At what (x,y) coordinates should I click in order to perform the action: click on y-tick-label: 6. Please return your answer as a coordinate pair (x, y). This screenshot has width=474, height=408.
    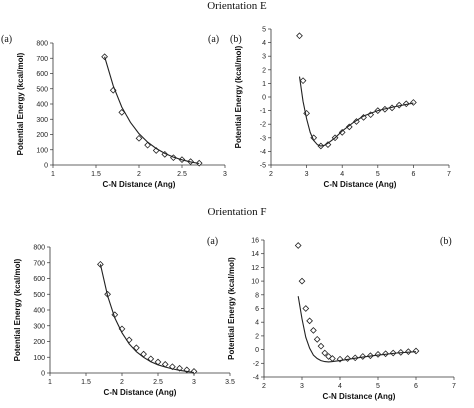
    Looking at the image, I should click on (257, 309).